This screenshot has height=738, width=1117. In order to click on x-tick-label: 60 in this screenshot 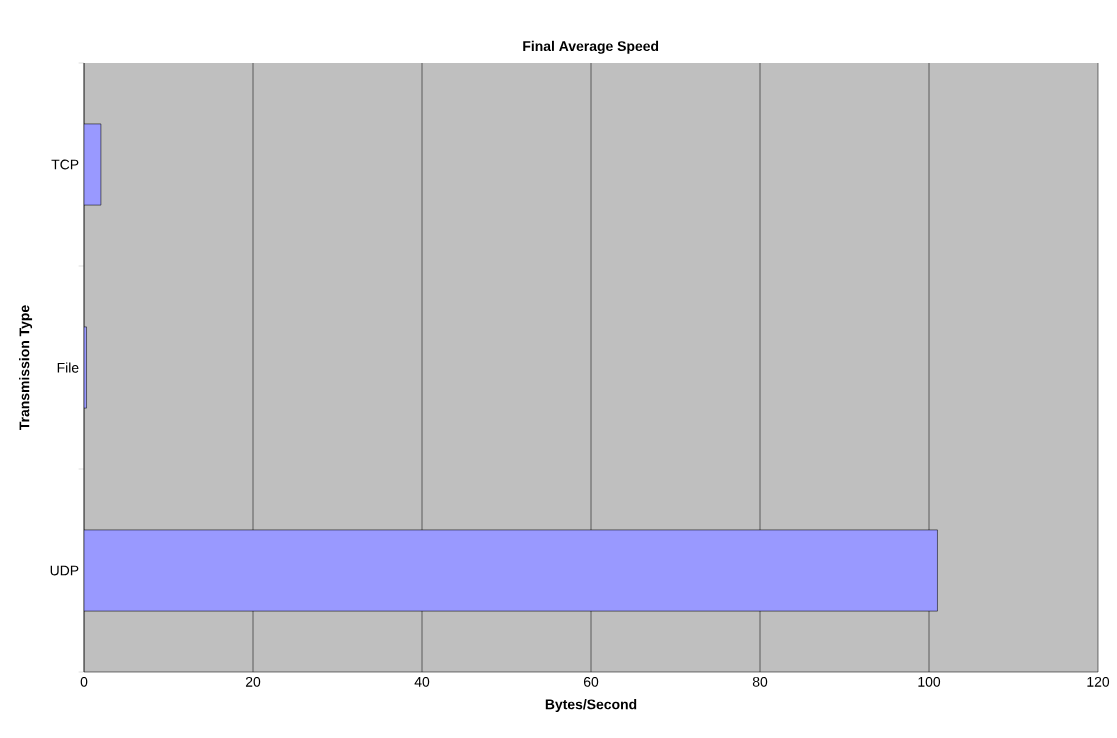, I will do `click(591, 681)`.